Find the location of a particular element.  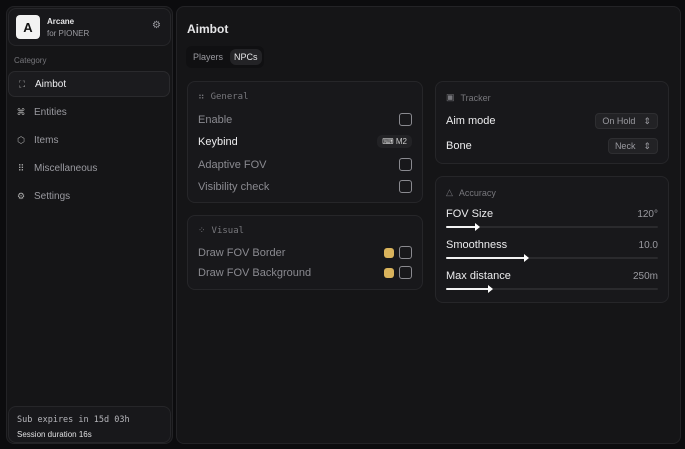

cube-icon: ⬡ is located at coordinates (21, 139).